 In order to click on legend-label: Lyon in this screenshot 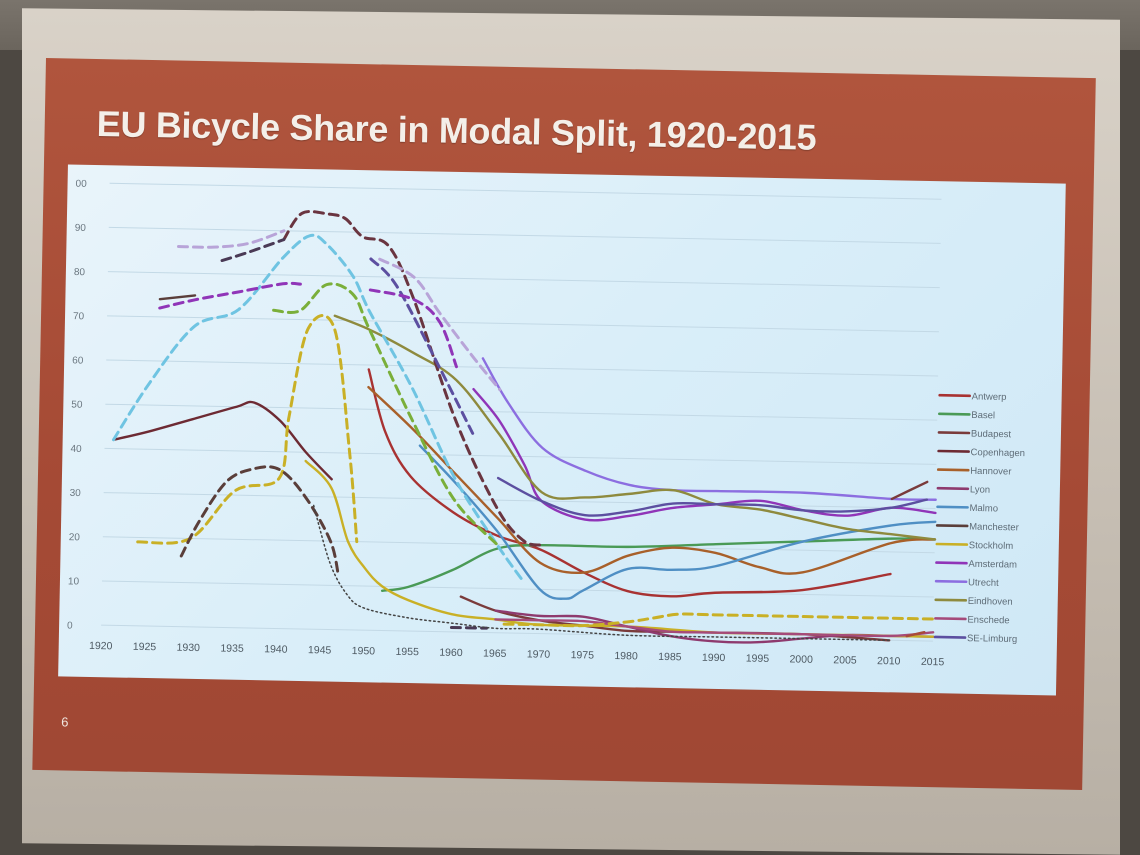, I will do `click(980, 489)`.